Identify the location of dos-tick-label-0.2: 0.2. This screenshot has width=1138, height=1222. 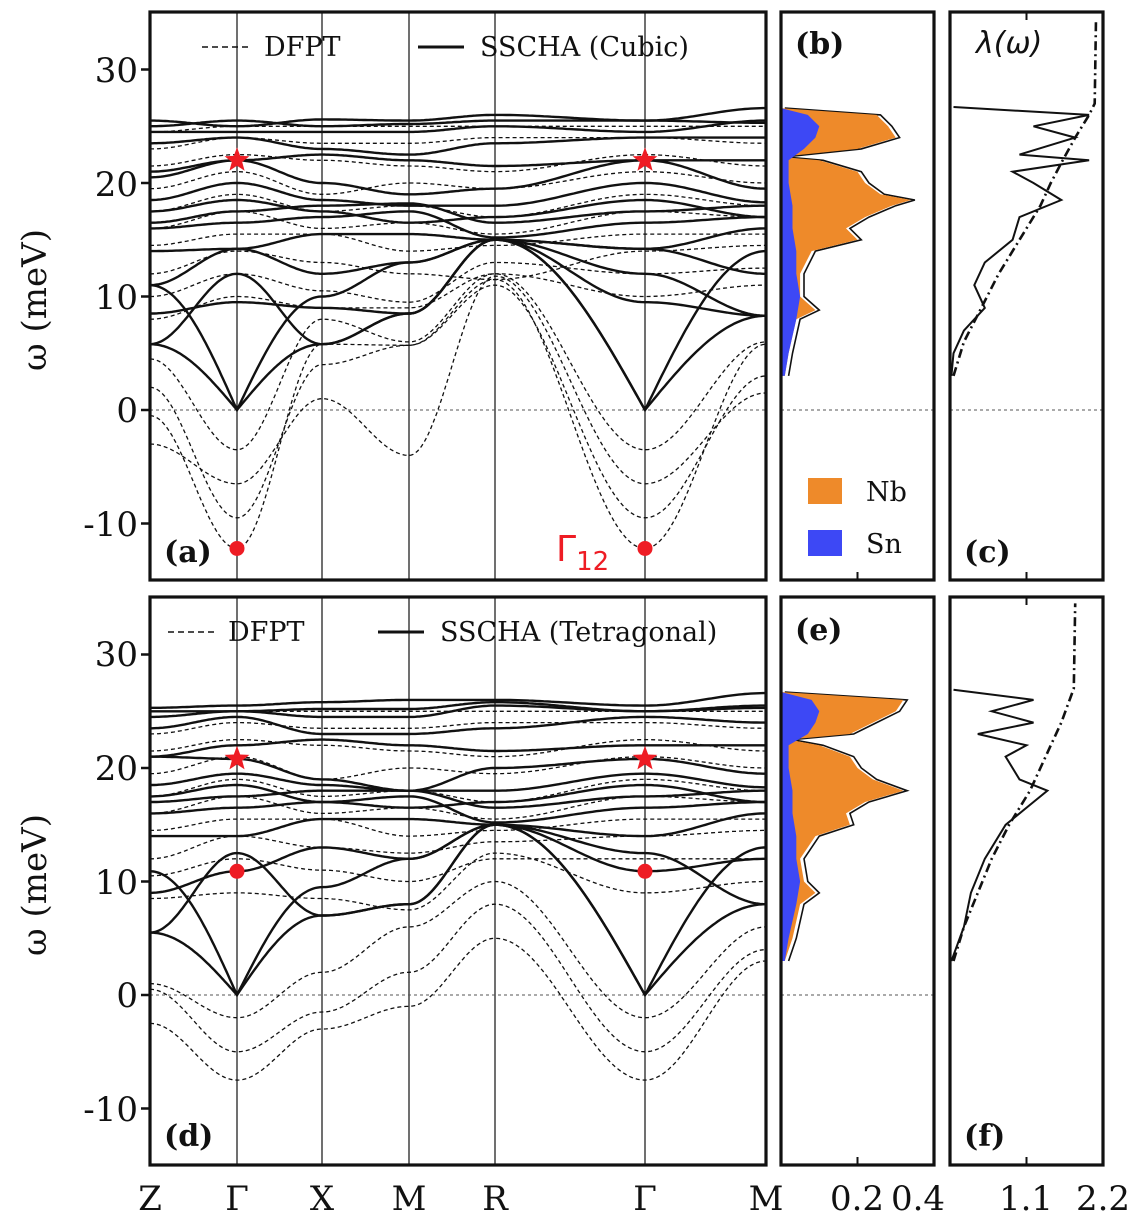
(857, 1199).